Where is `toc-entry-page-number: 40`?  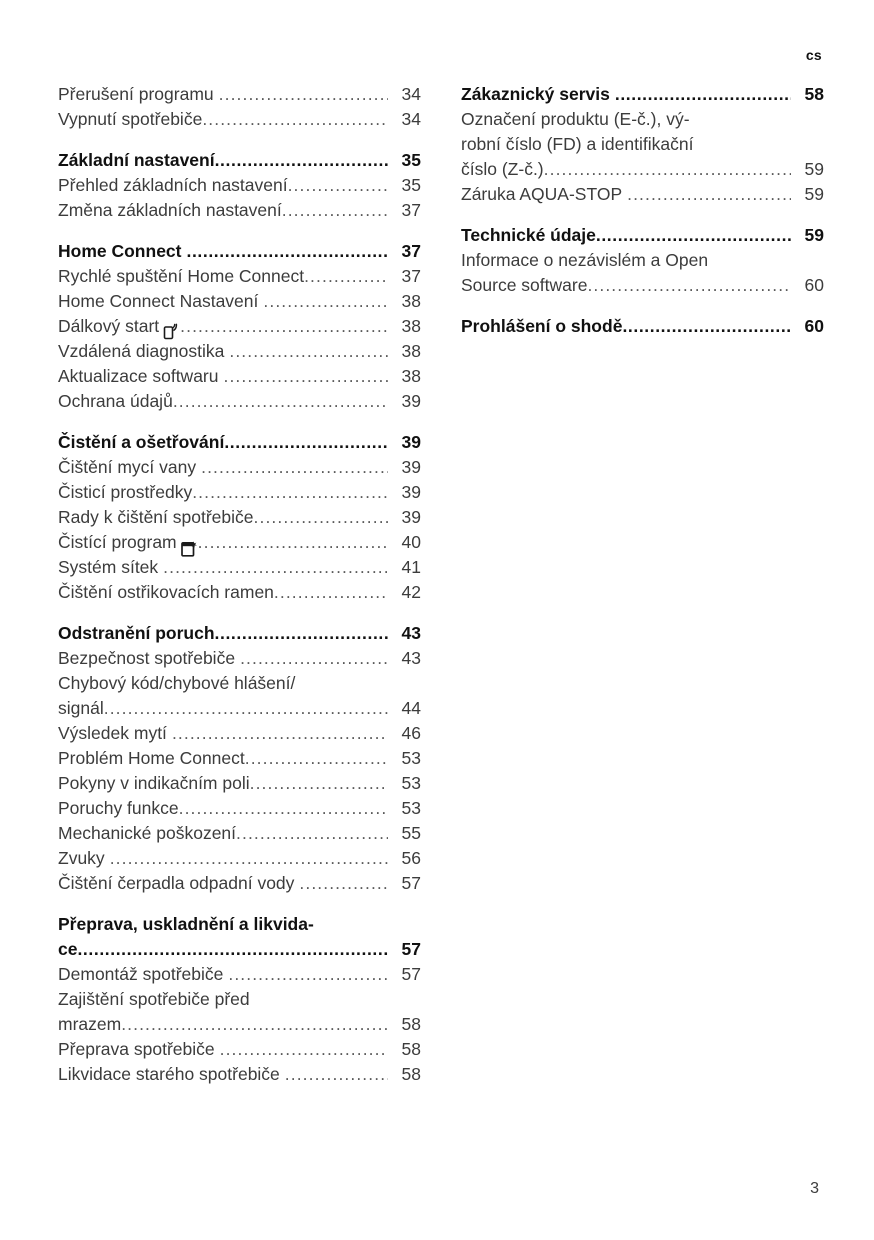 toc-entry-page-number: 40 is located at coordinates (411, 542).